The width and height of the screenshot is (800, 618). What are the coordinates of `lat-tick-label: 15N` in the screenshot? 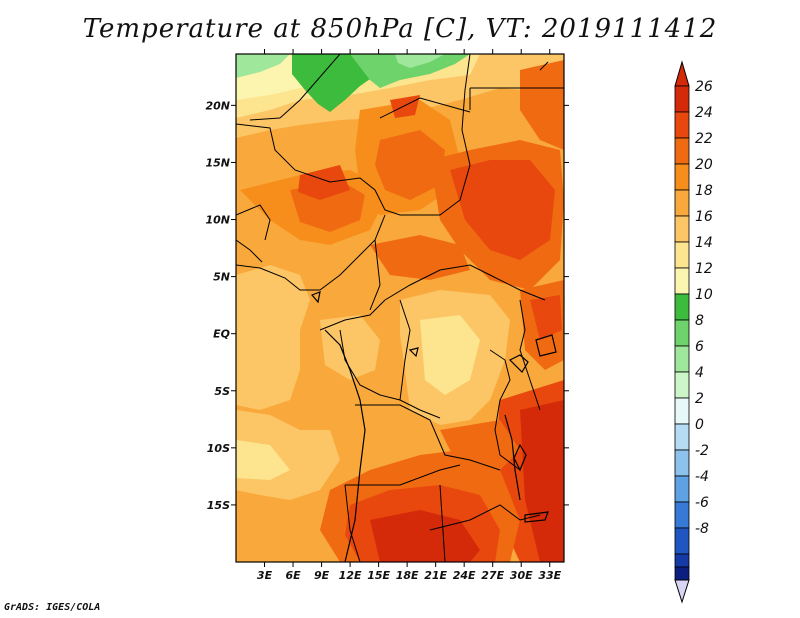 It's located at (217, 162).